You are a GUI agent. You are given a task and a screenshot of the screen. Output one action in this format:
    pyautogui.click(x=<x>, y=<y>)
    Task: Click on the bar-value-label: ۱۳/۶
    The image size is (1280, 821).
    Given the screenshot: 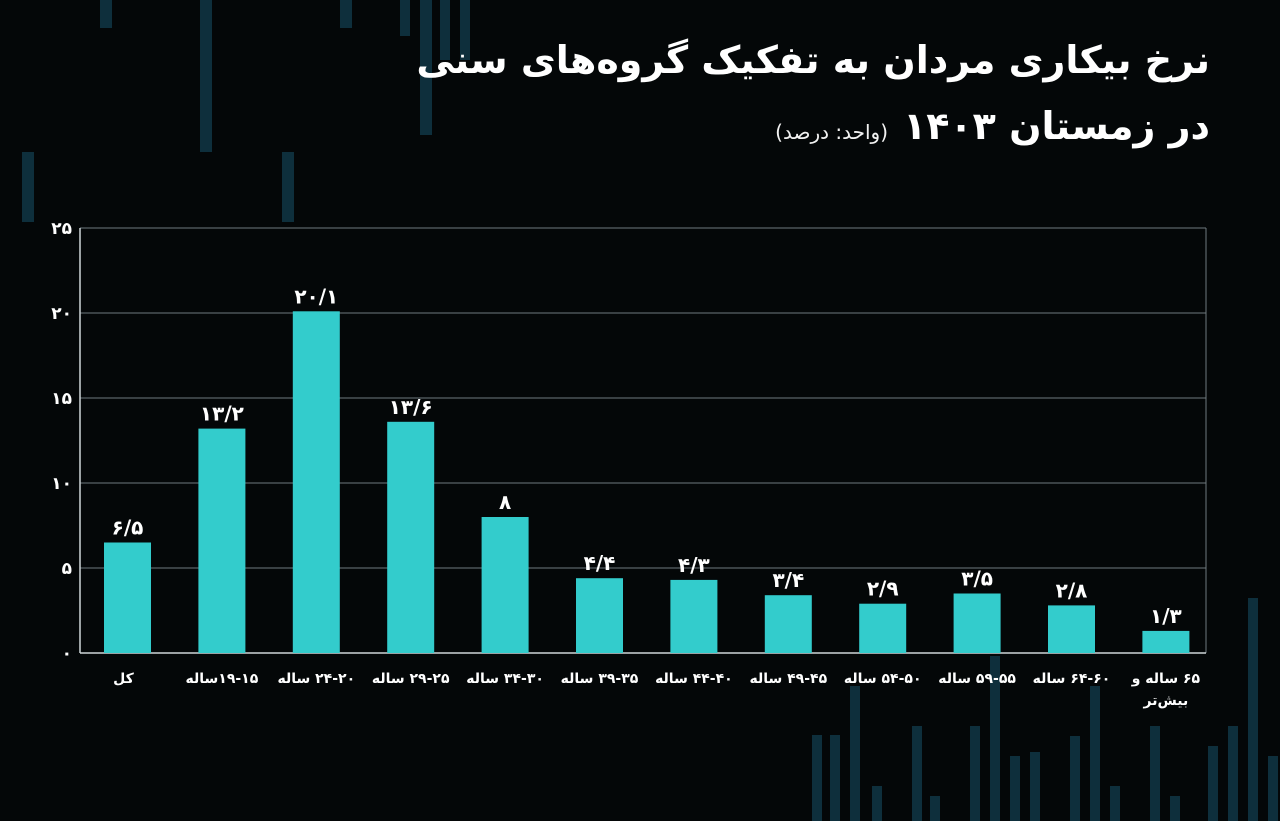 What is the action you would take?
    pyautogui.click(x=411, y=407)
    